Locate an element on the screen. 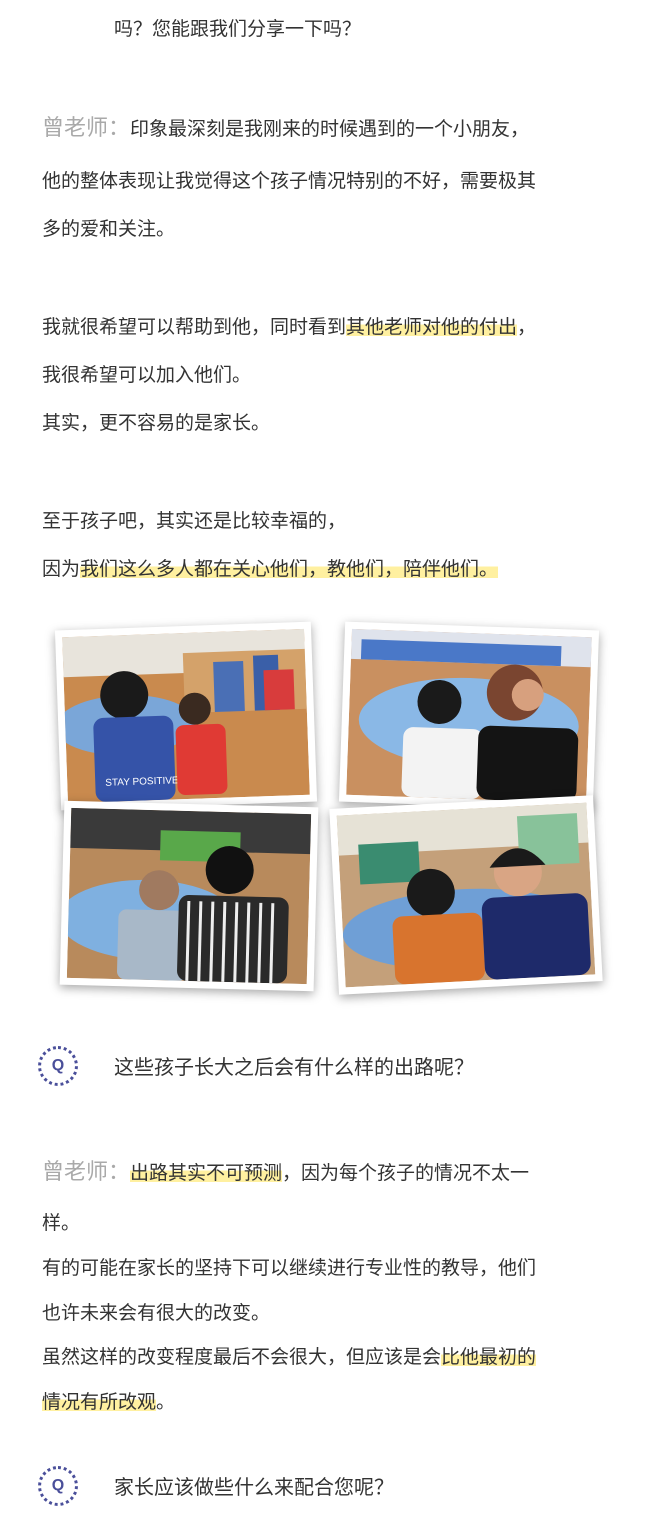 This screenshot has width=645, height=1519. intro-question-tail: 吗？您能跟我们分享一下吗？ is located at coordinates (238, 29).